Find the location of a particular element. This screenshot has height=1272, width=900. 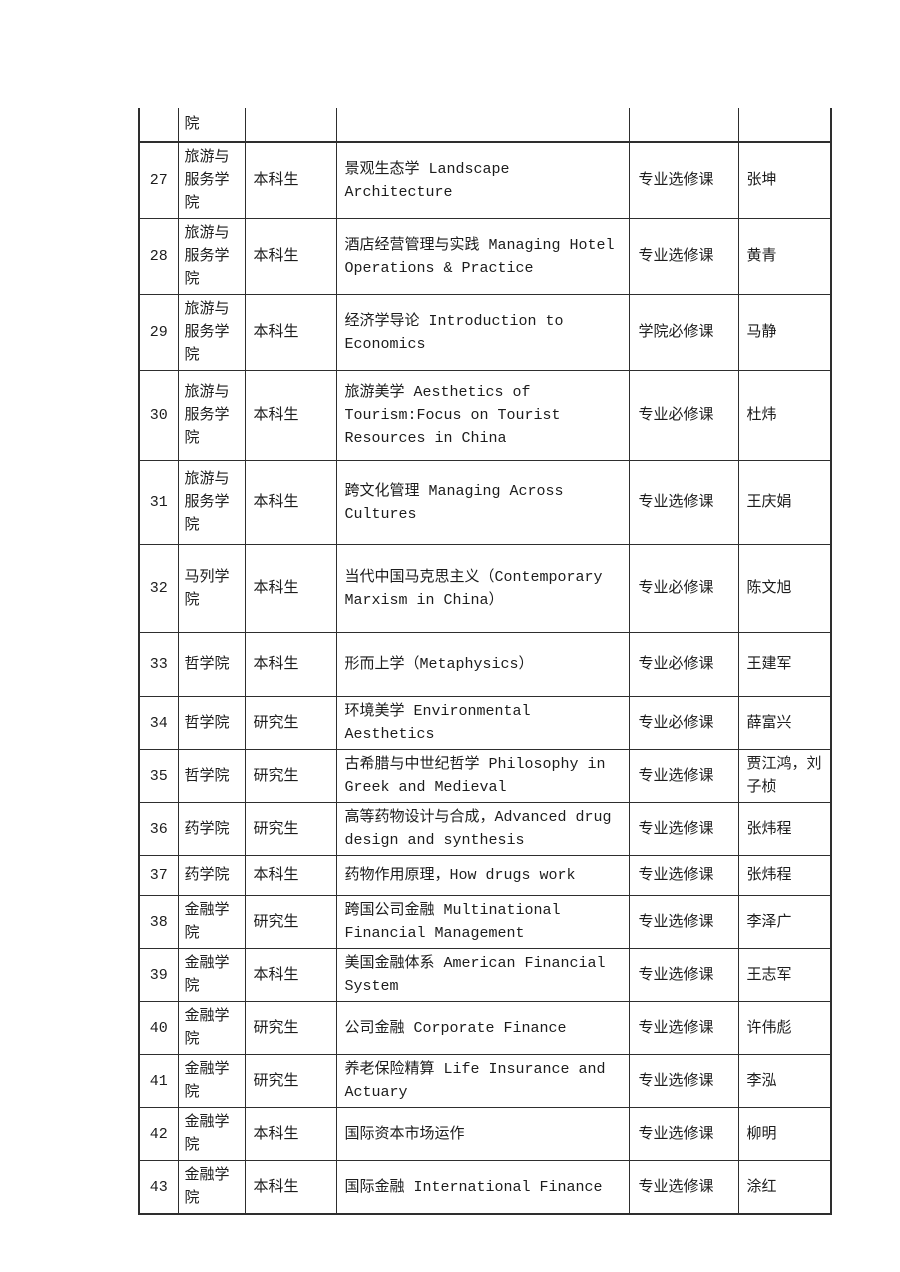

table-row: 42 金融学院 本科生 国际资本市场运作 专业选修课 柳明 is located at coordinates (485, 1134).